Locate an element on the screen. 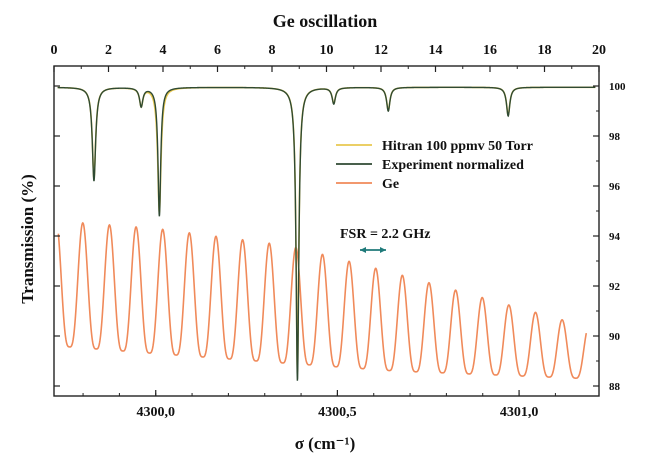  bottom-tick-label: 4300,5 is located at coordinates (337, 412).